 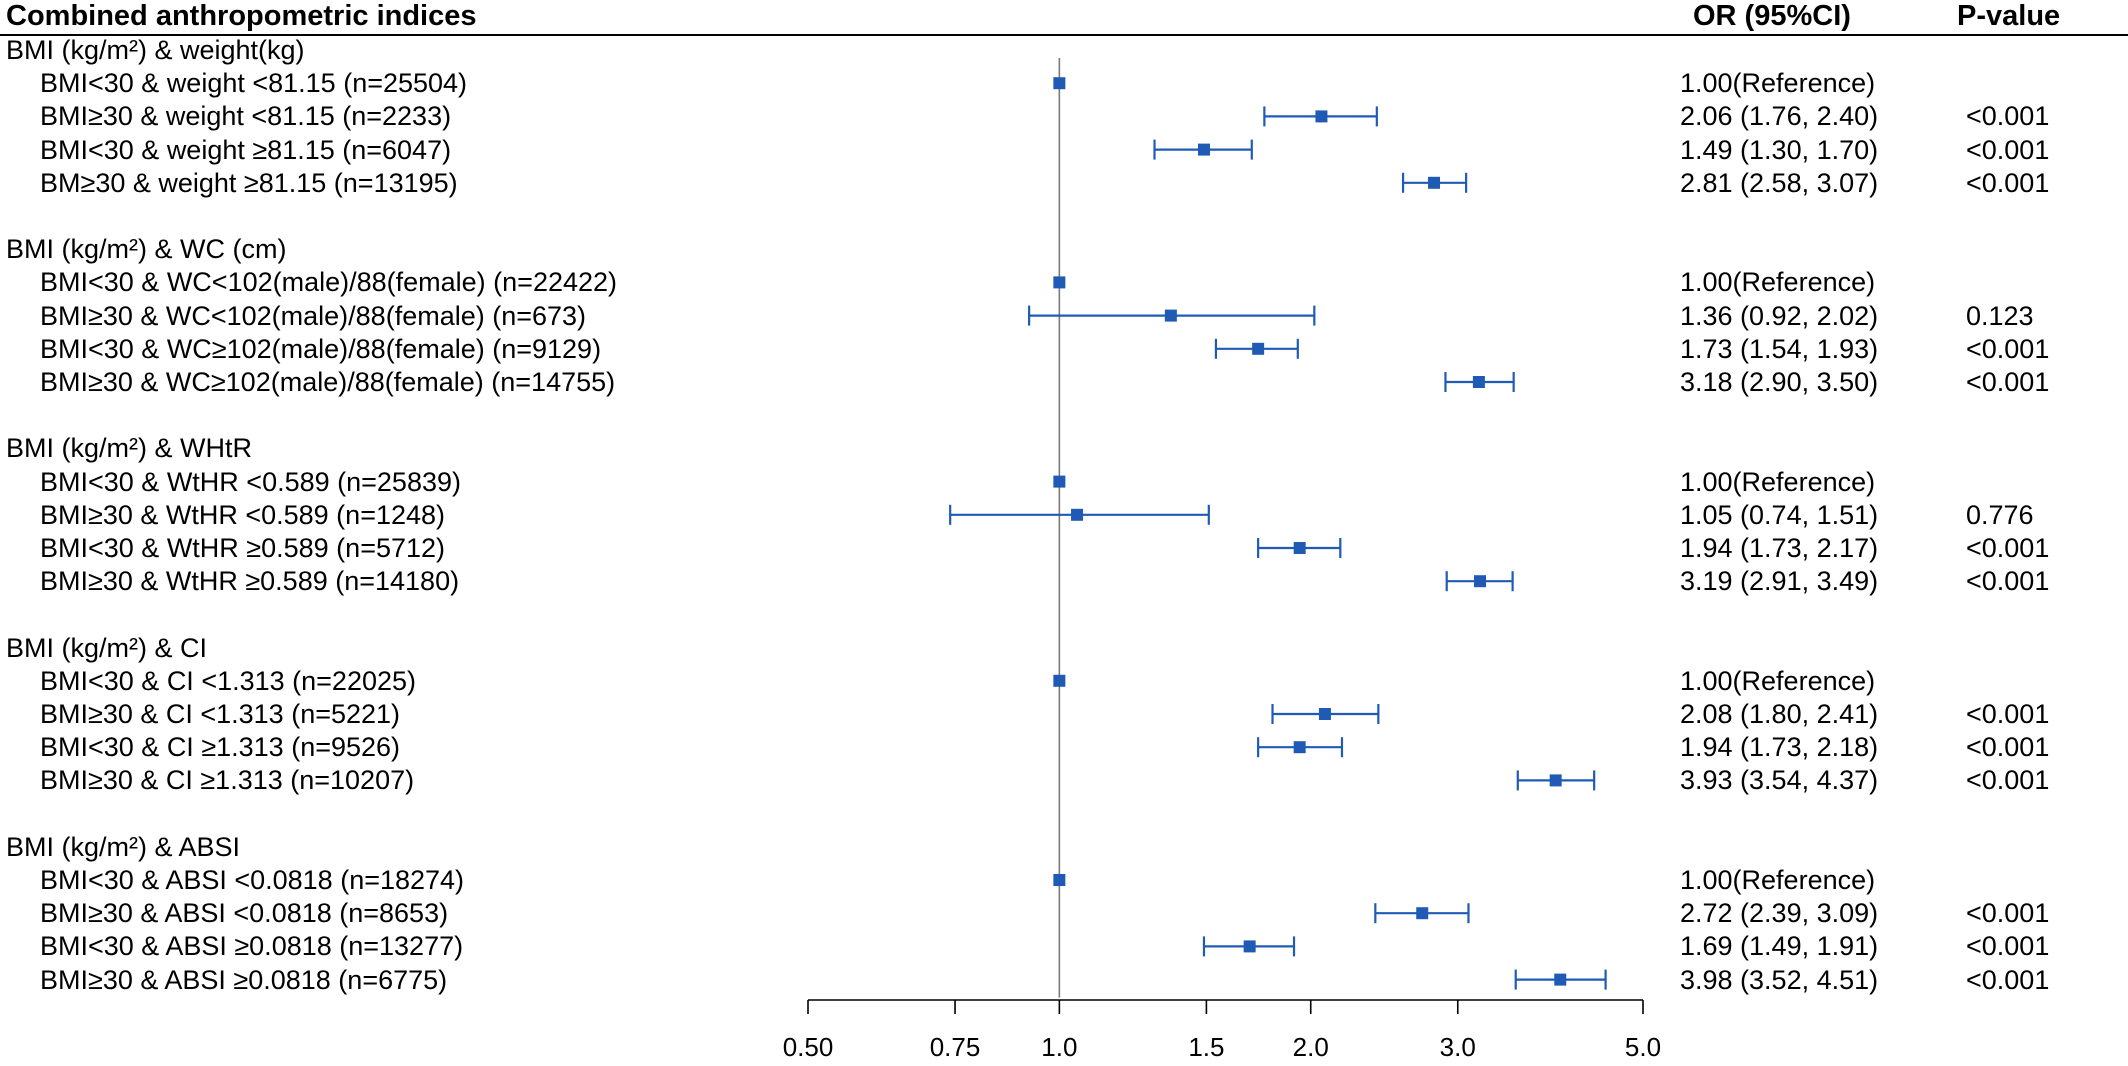 I want to click on row-label: BMI<30 & weight ≥81.15 (n=6047), so click(x=246, y=149).